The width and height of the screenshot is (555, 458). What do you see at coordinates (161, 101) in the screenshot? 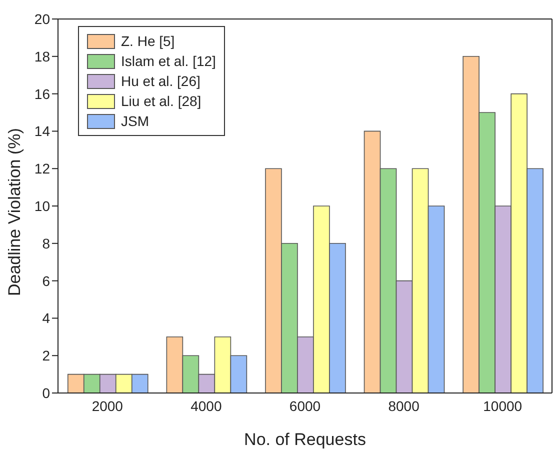
I see `legend-label: Liu et al. [28]` at bounding box center [161, 101].